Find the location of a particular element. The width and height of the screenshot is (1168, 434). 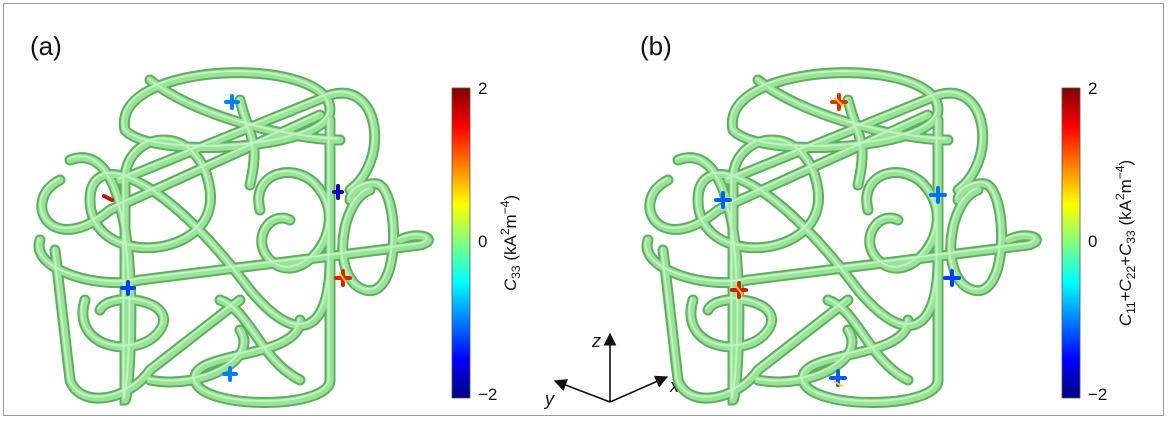

panel-label: (b) is located at coordinates (656, 46).